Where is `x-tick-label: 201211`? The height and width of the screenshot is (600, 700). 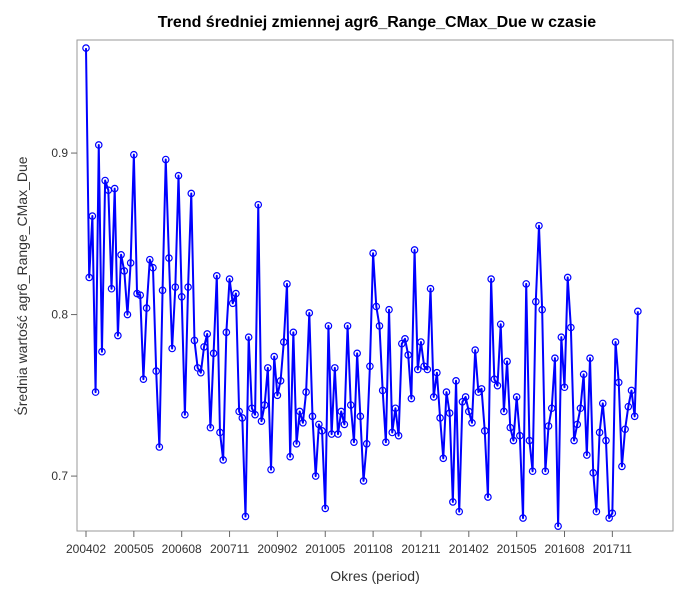
x-tick-label: 201211 is located at coordinates (420, 549).